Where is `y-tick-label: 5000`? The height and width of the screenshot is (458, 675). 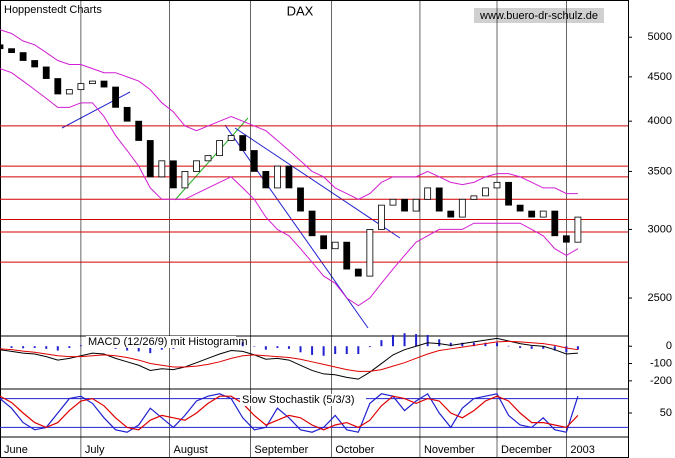
y-tick-label: 5000 is located at coordinates (660, 37).